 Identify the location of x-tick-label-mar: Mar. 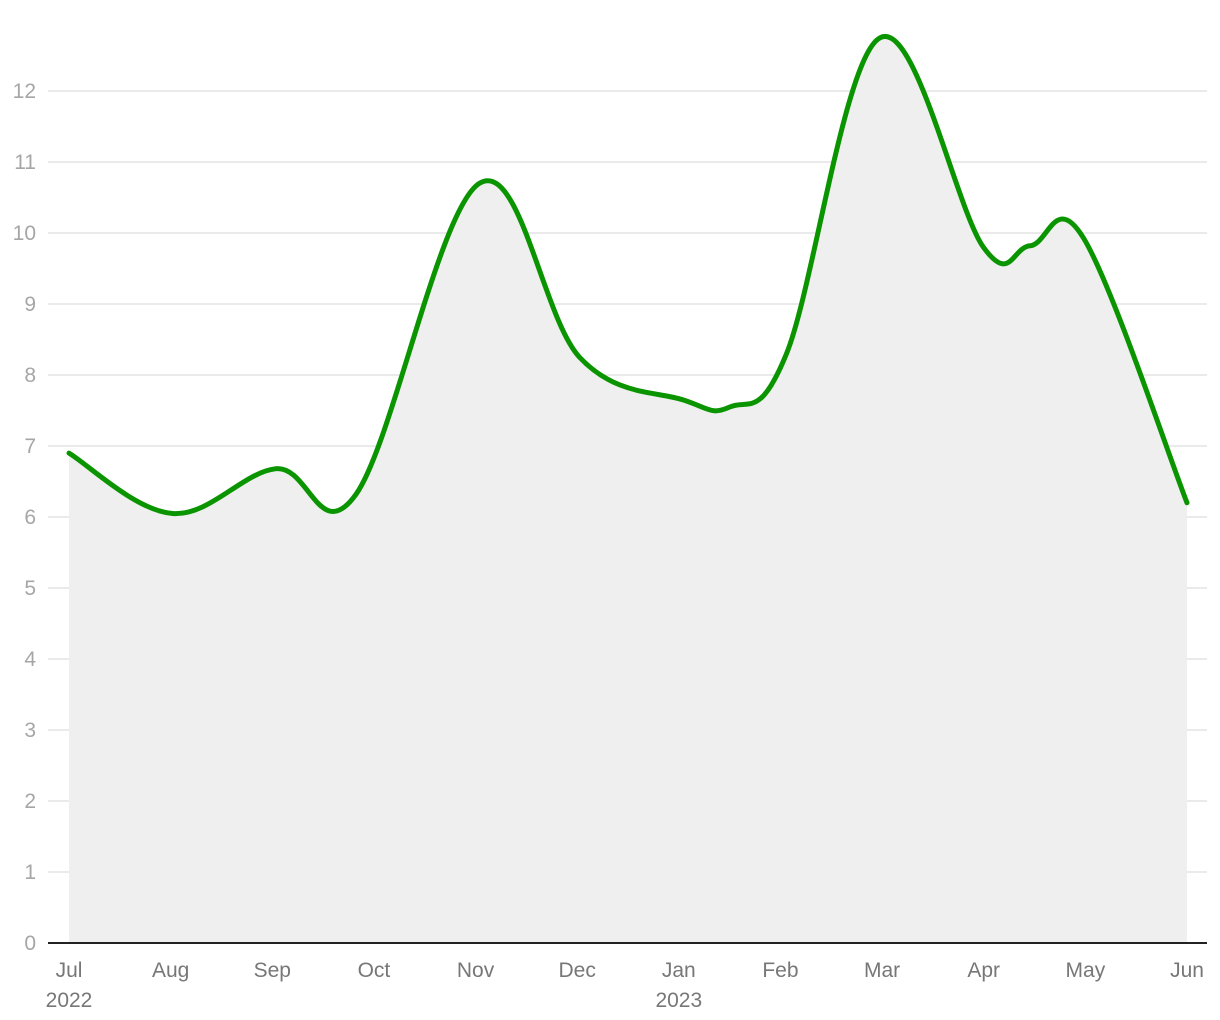
(882, 970).